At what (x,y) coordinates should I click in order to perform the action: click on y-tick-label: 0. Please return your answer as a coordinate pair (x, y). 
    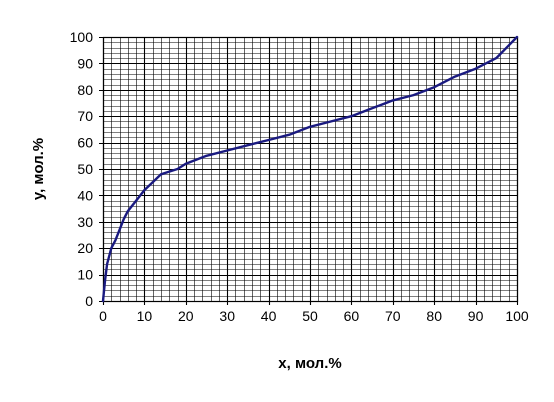
    Looking at the image, I should click on (89, 301).